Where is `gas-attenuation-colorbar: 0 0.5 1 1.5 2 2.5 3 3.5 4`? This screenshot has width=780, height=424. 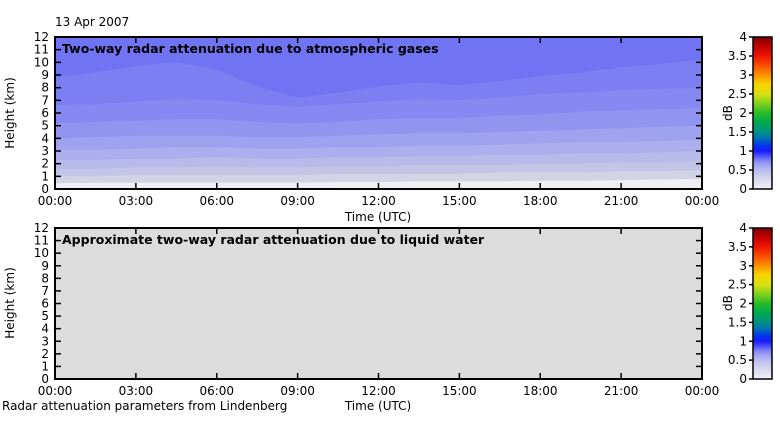 gas-attenuation-colorbar: 0 0.5 1 1.5 2 2.5 3 3.5 4 is located at coordinates (750, 113).